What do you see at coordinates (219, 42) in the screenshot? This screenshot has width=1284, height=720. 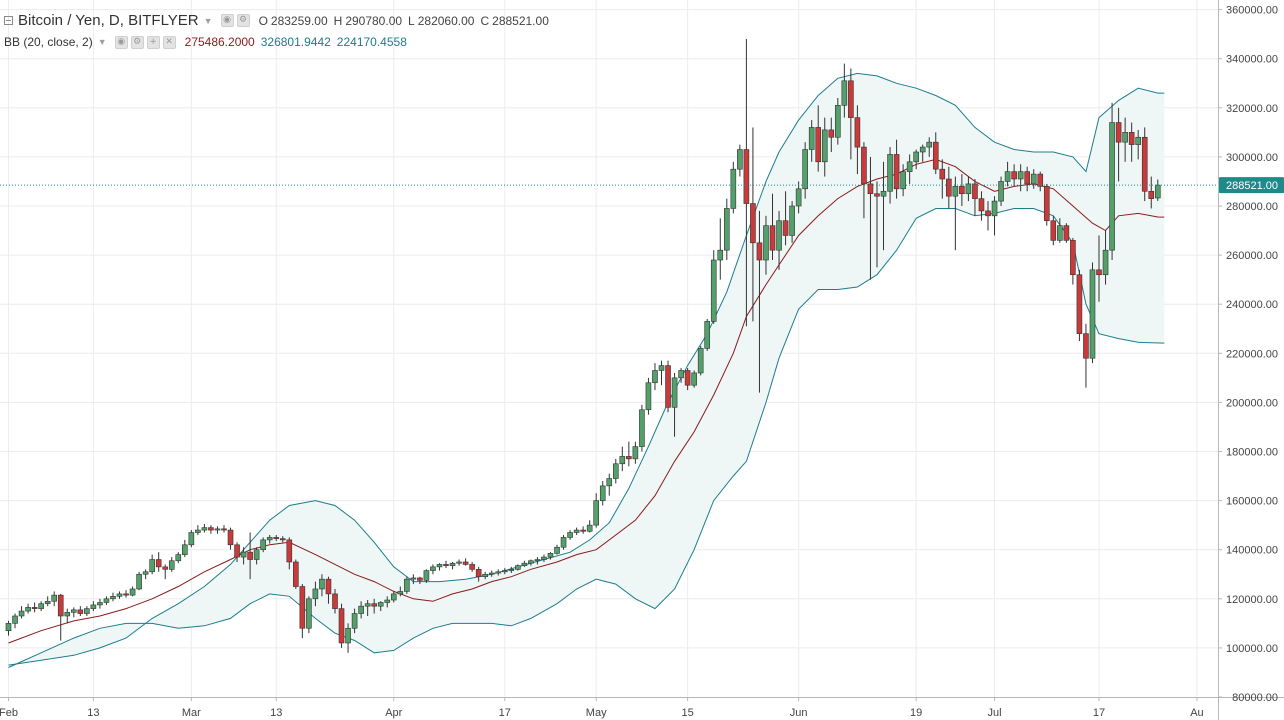 I see `indicator-basis-value: 275486.2000` at bounding box center [219, 42].